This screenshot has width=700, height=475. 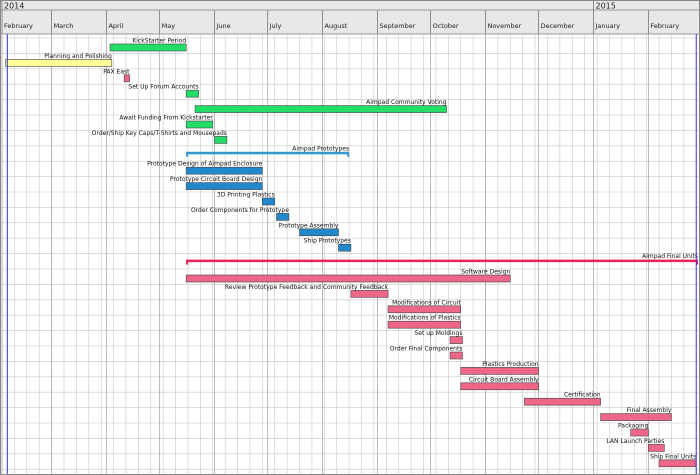 I want to click on task-label: Prototype Design of Aimpad Enclosure, so click(x=204, y=164).